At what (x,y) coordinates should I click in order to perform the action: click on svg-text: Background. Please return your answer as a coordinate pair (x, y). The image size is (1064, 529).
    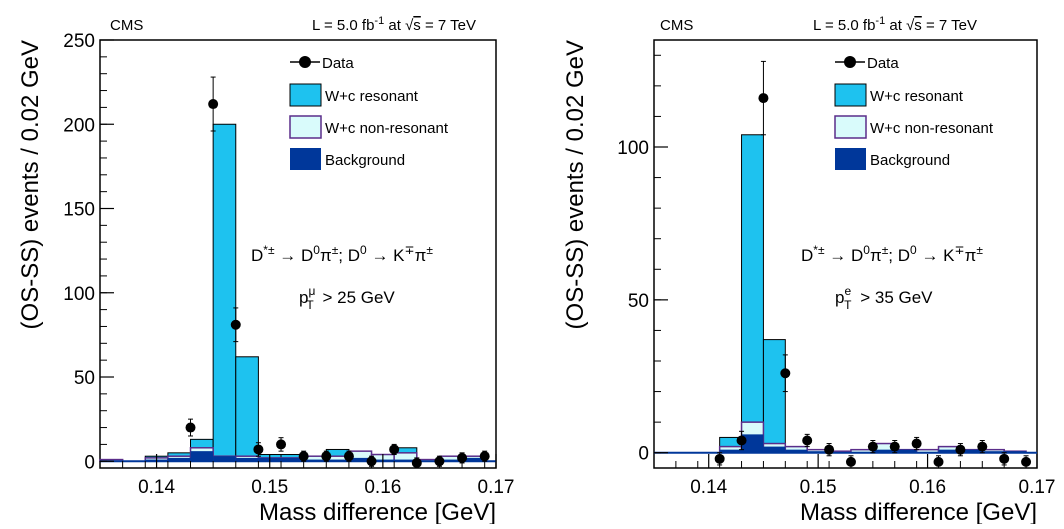
    Looking at the image, I should click on (910, 160).